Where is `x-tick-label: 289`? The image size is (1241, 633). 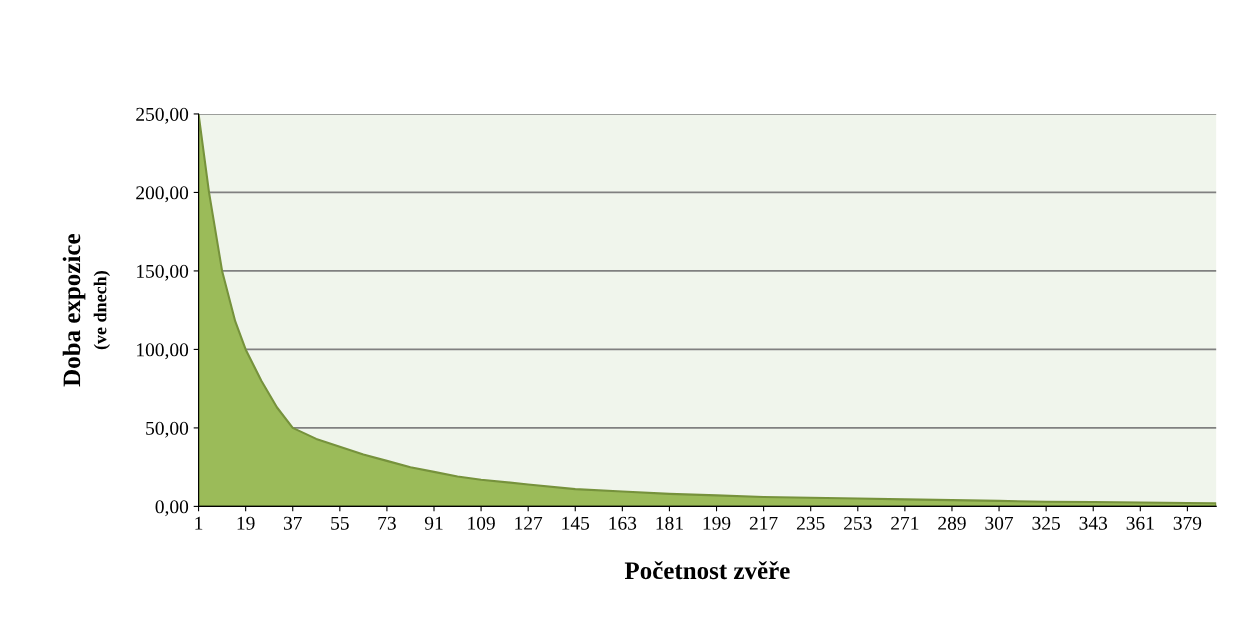
x-tick-label: 289 is located at coordinates (952, 523).